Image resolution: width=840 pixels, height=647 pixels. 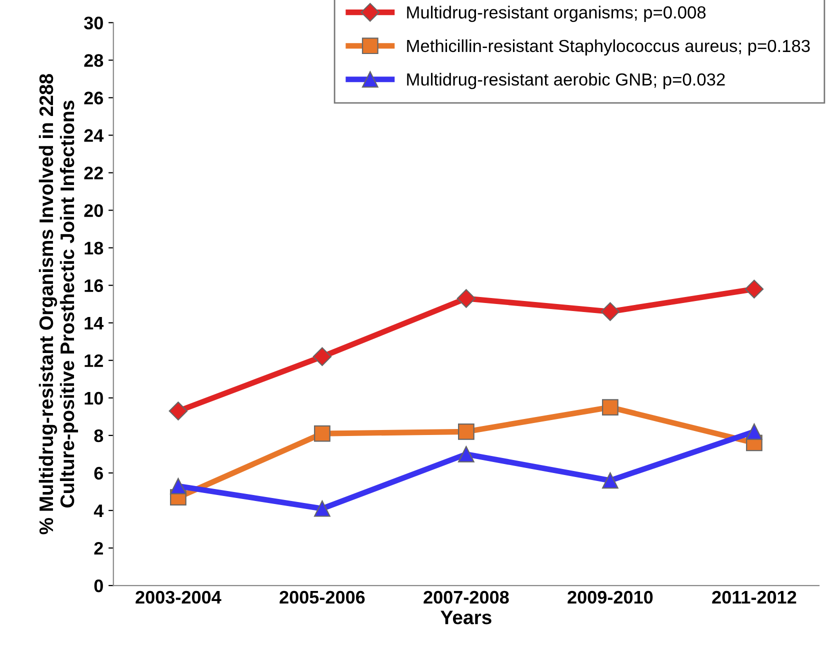 What do you see at coordinates (556, 14) in the screenshot?
I see `legend-label: Multidrug-resistant organisms; p=0.008` at bounding box center [556, 14].